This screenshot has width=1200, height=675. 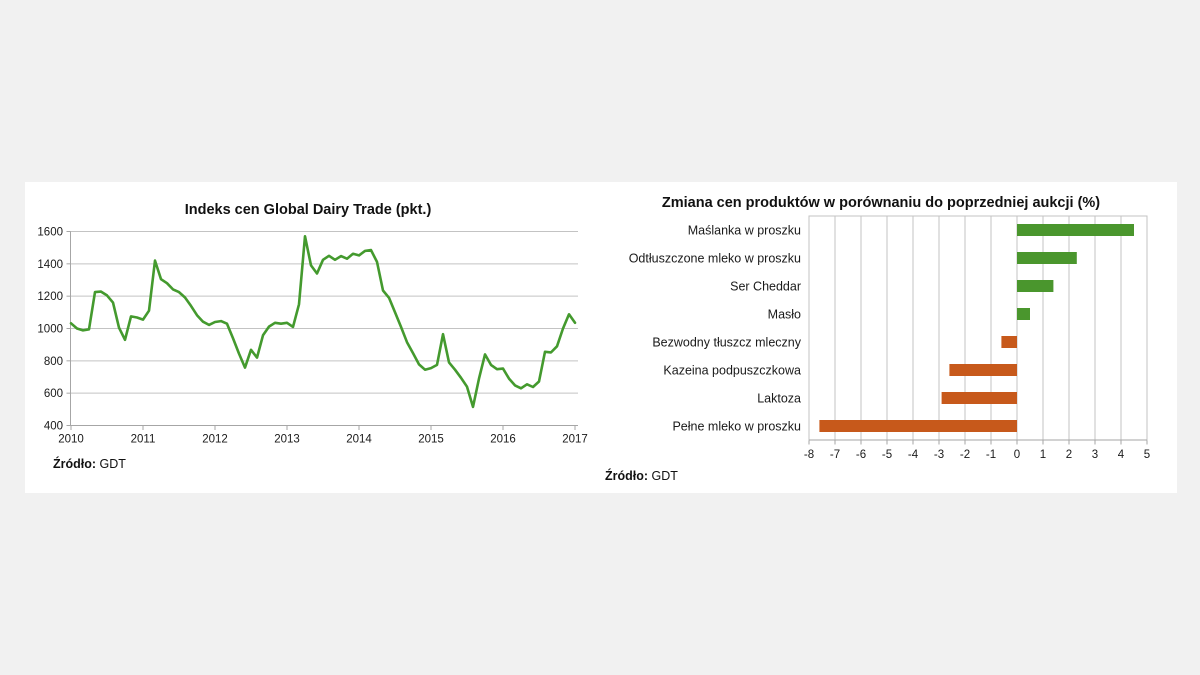 What do you see at coordinates (809, 455) in the screenshot?
I see `bar-chart-x-tick-label: -8` at bounding box center [809, 455].